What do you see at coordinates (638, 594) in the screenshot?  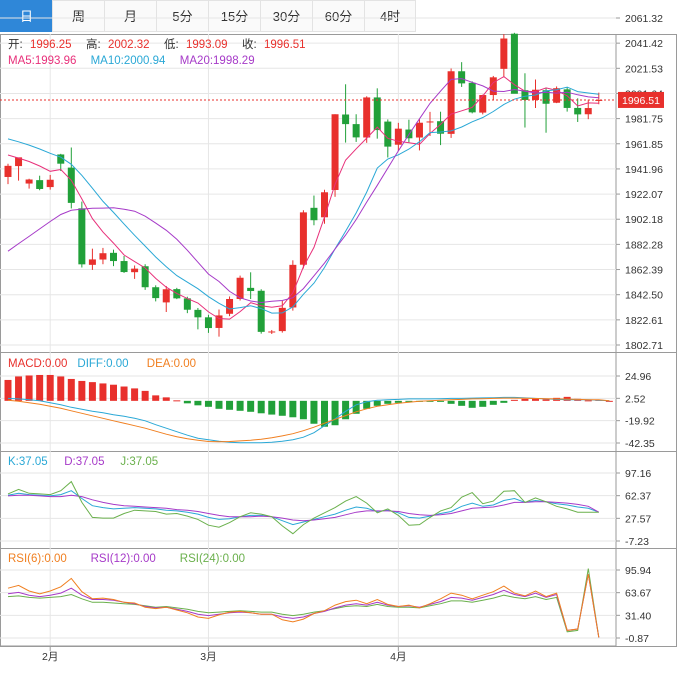 I see `rsi-y-tick-label: 63.67` at bounding box center [638, 594].